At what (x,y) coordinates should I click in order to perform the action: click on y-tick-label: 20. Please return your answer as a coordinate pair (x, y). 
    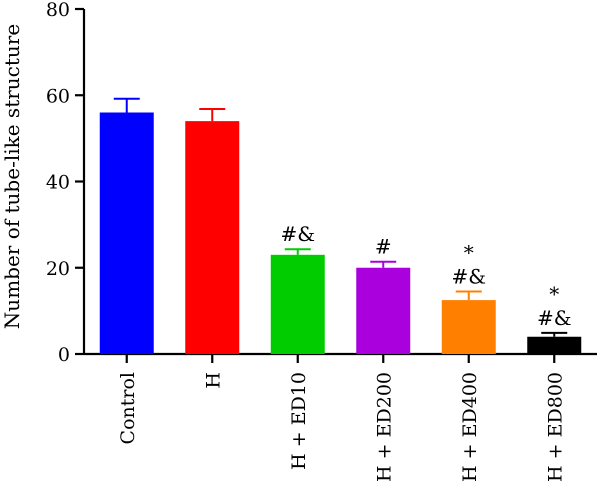
    Looking at the image, I should click on (58, 269).